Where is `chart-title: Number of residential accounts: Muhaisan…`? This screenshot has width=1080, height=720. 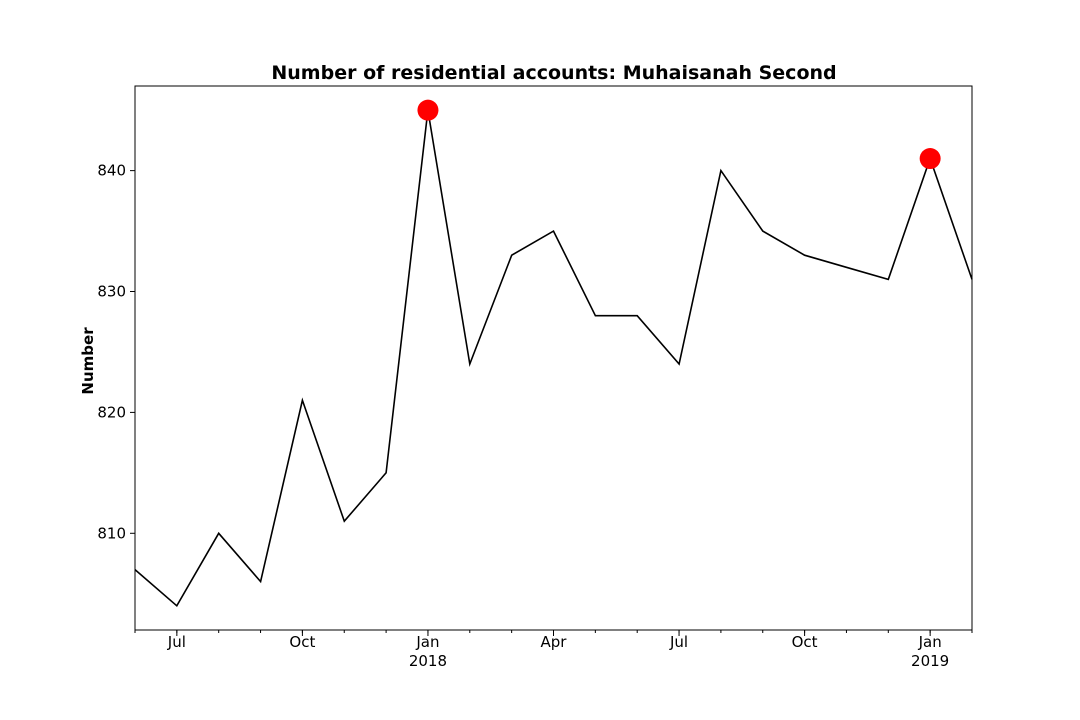
chart-title: Number of residential accounts: Muhaisan… is located at coordinates (553, 73).